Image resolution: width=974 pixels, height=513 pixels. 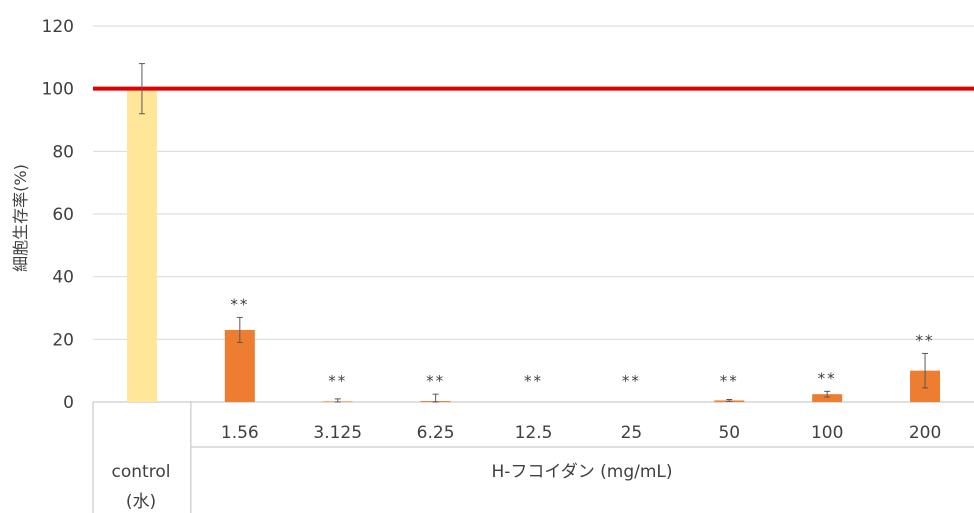 I want to click on y-tick-label: 40, so click(x=63, y=278).